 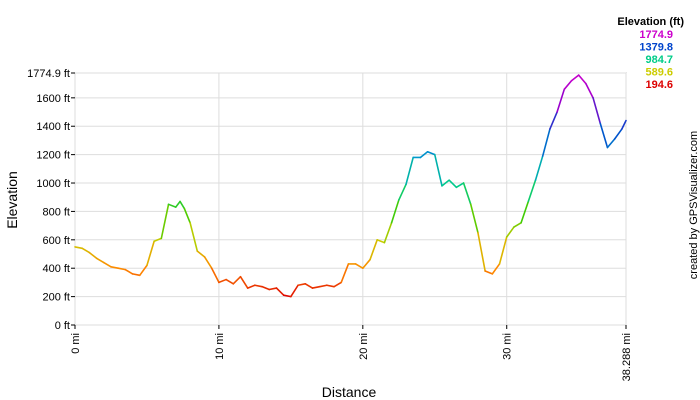 I want to click on y-tick-label: 400 ft, so click(x=56, y=269).